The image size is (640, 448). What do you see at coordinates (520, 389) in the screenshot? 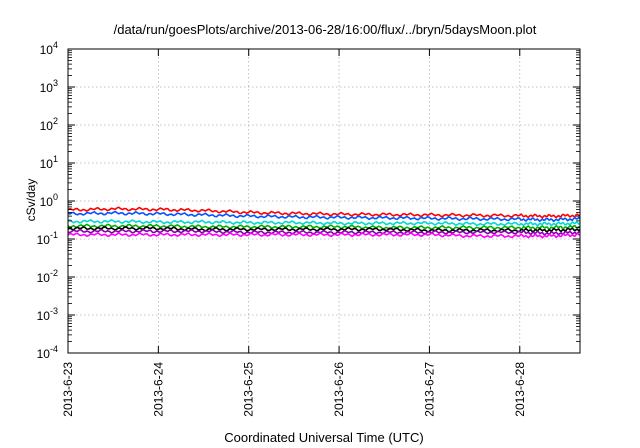
I see `x-tick-label: 2013-6-28` at bounding box center [520, 389].